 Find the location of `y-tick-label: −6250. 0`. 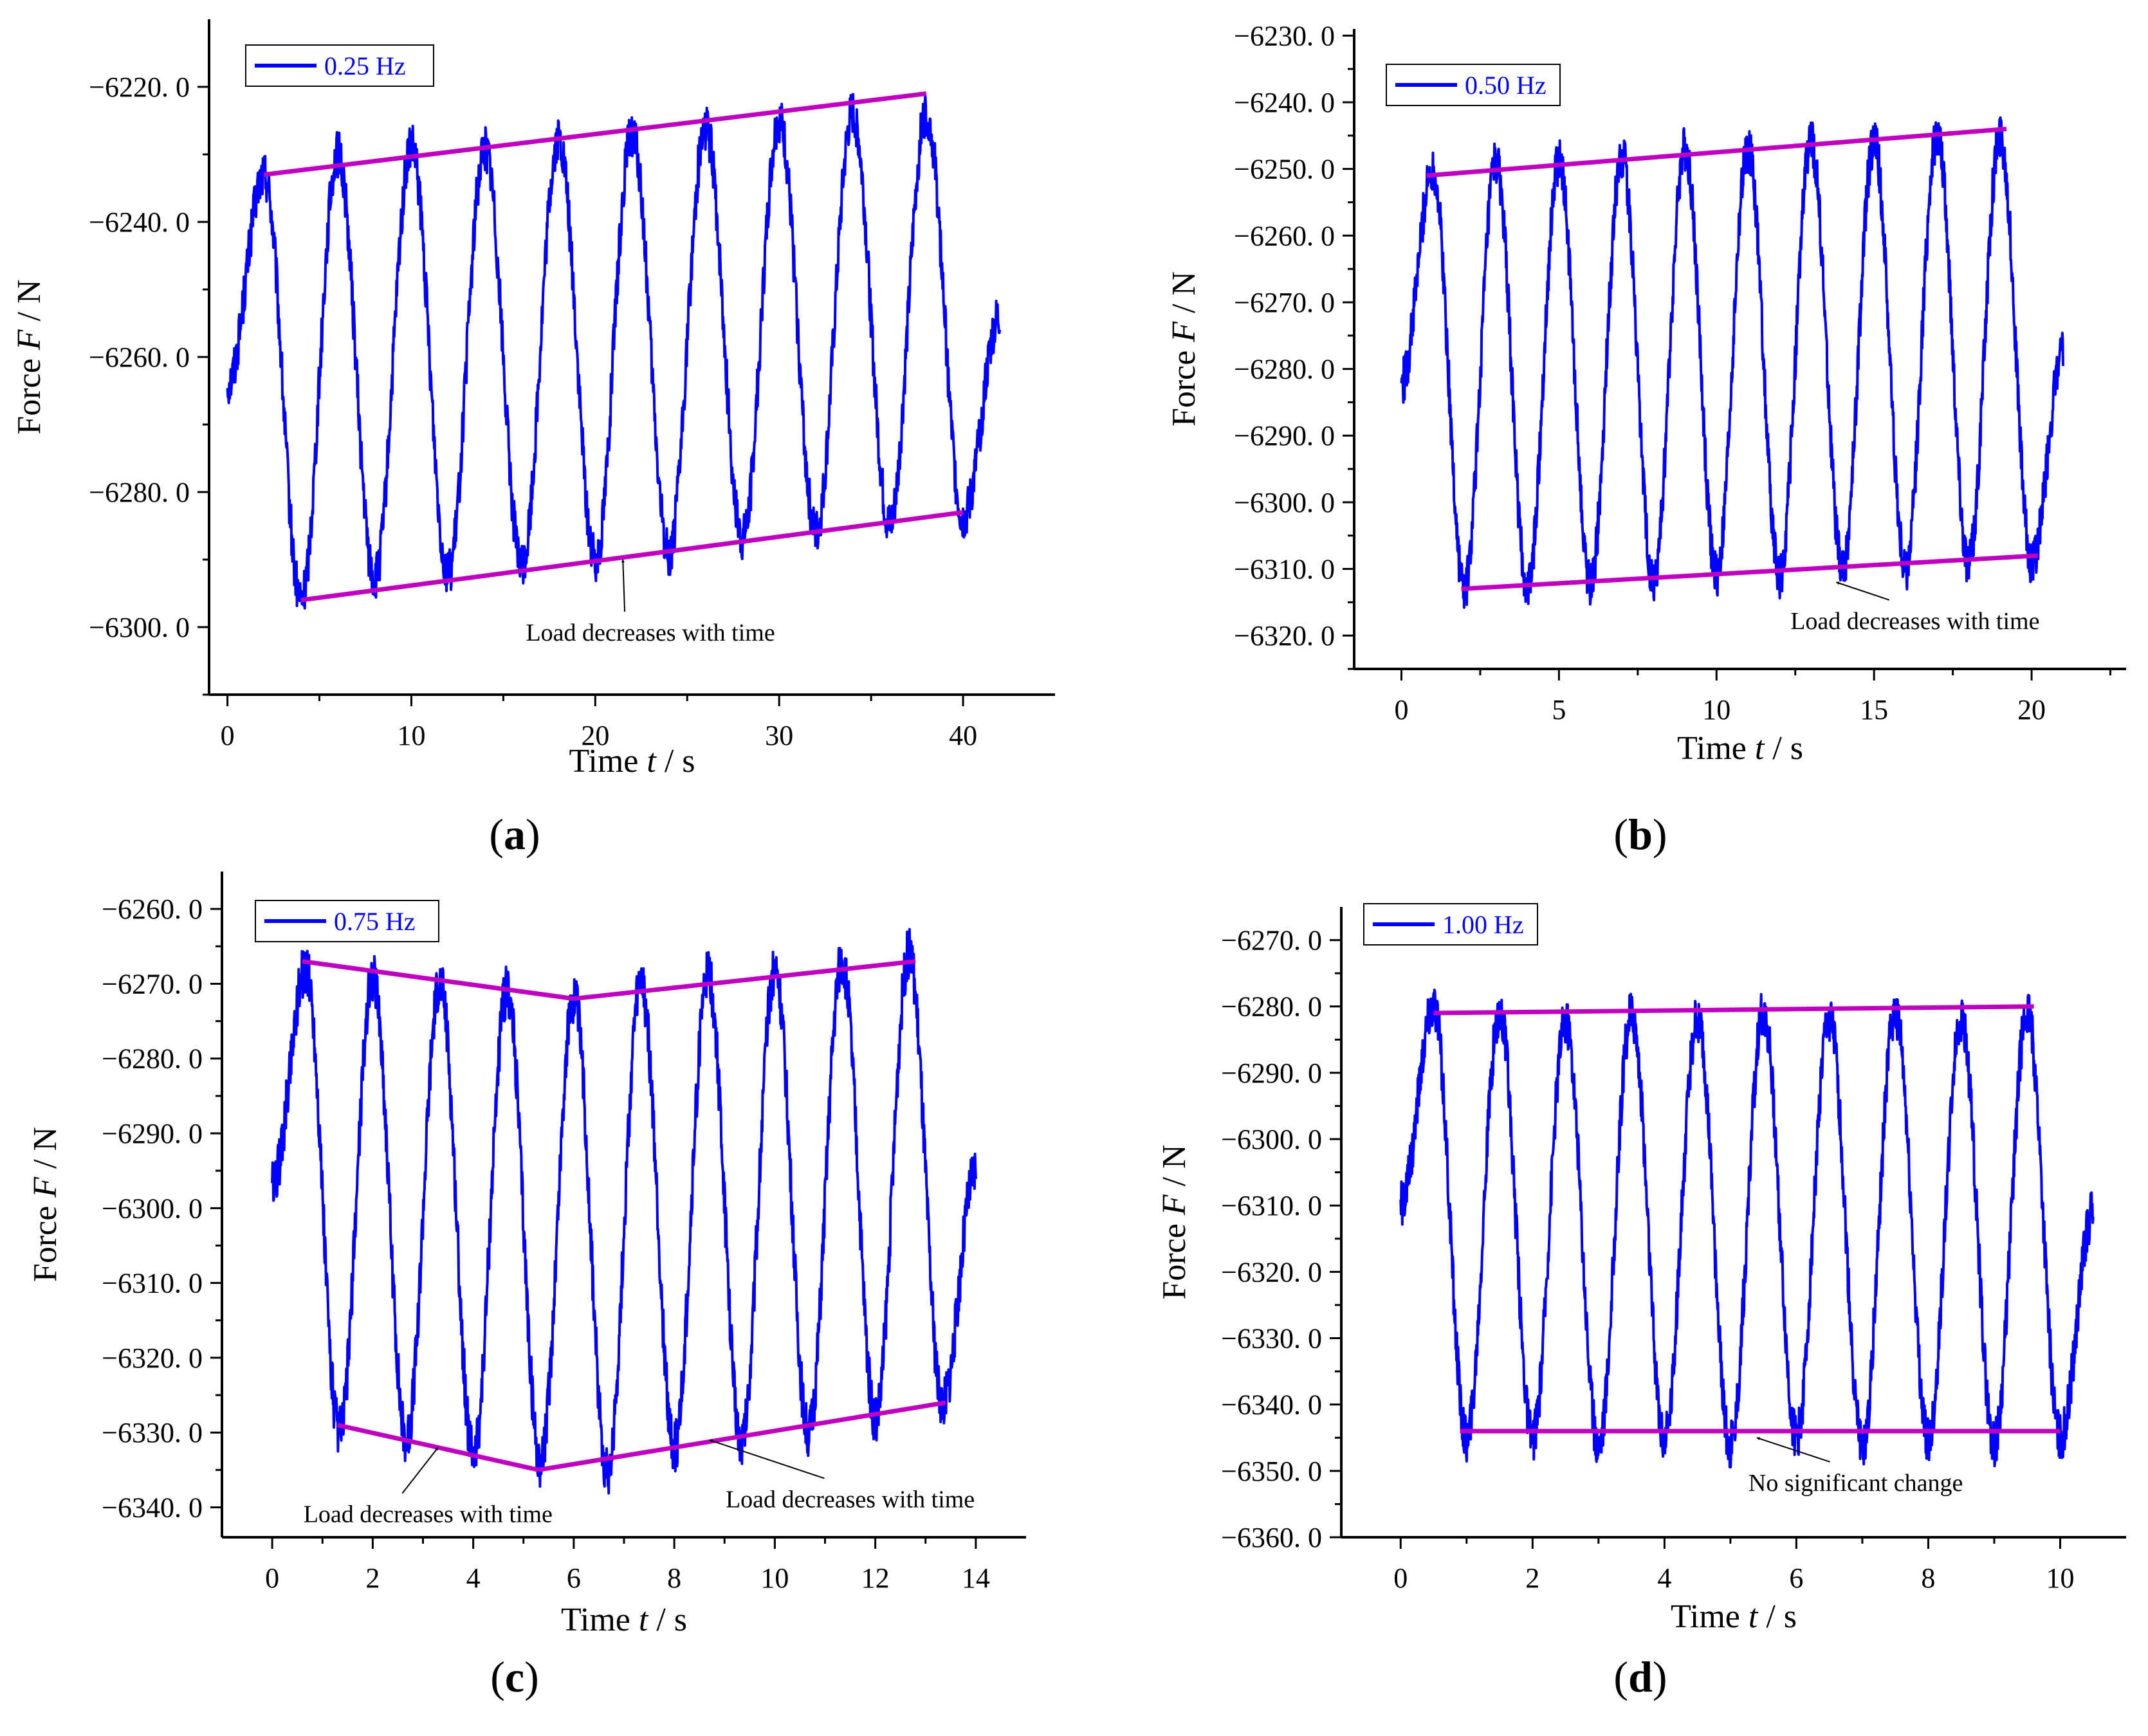

y-tick-label: −6250. 0 is located at coordinates (1284, 169).